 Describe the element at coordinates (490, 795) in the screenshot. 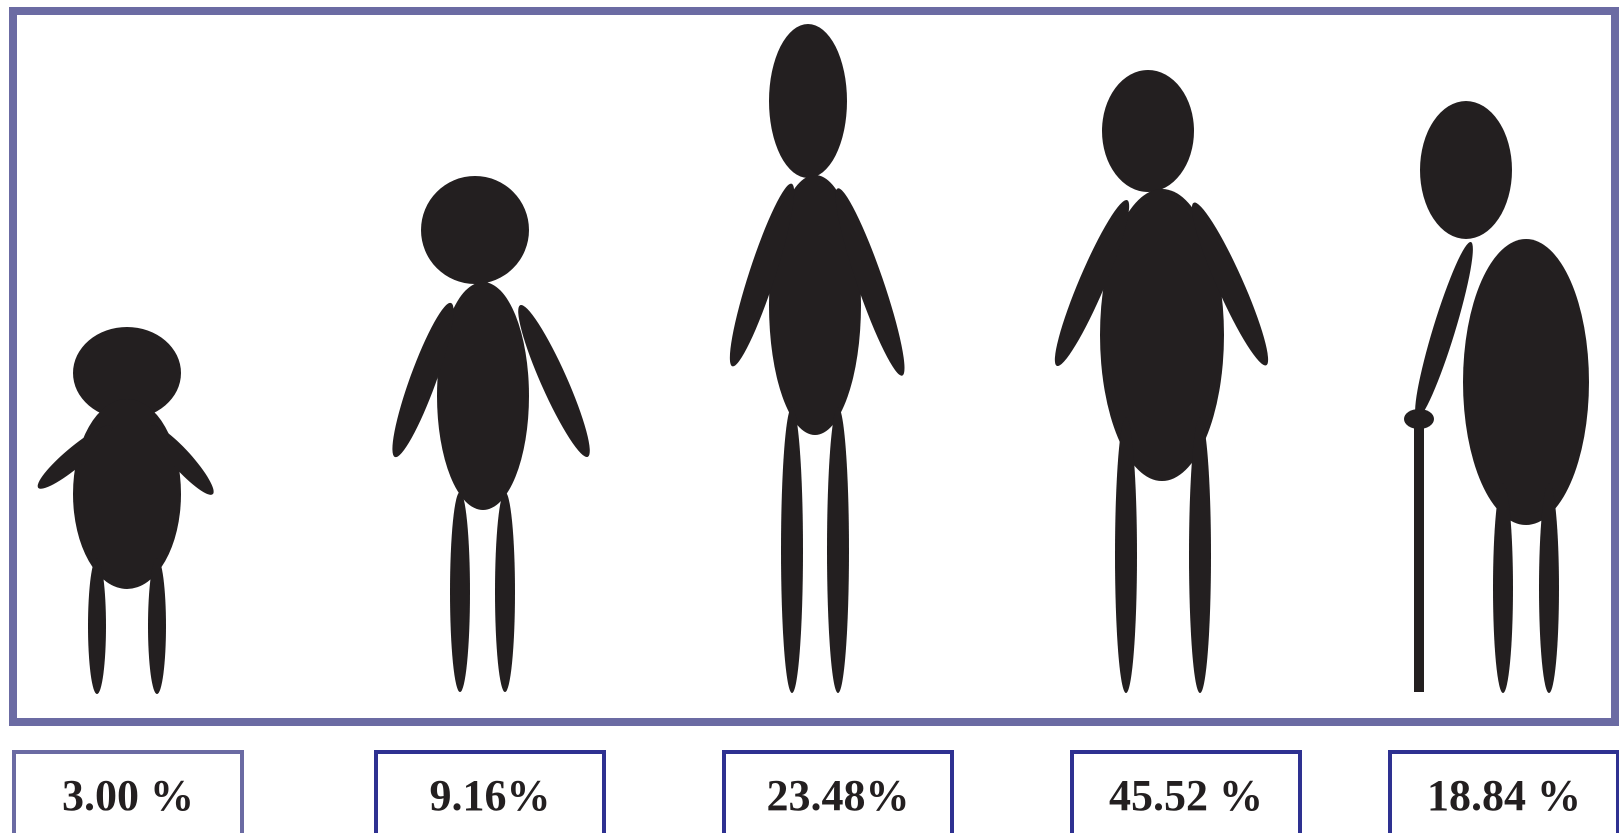

I see `share-label: 9.16%` at that location.